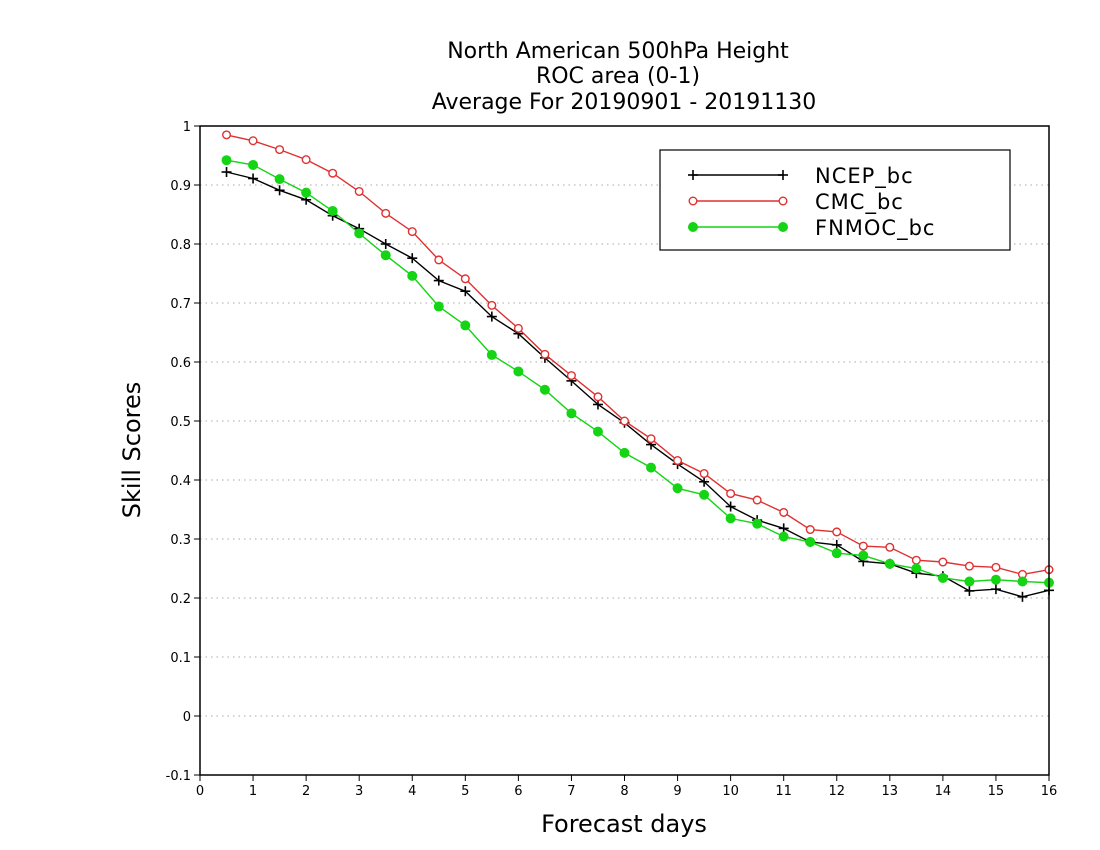 The width and height of the screenshot is (1100, 850). What do you see at coordinates (465, 791) in the screenshot?
I see `x-tick-label: 5` at bounding box center [465, 791].